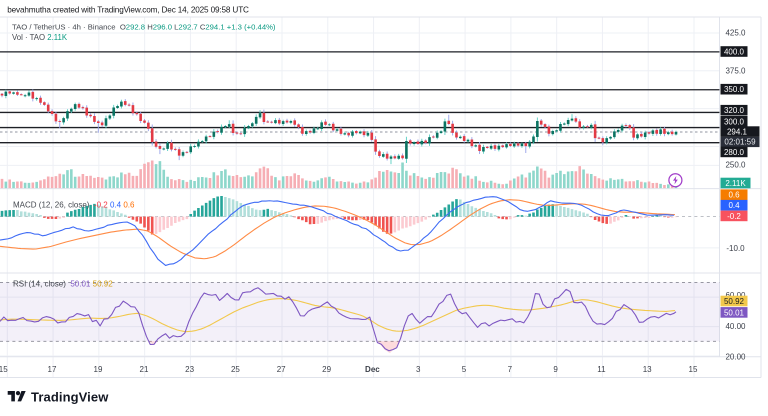 The image size is (768, 416). Describe the element at coordinates (734, 121) in the screenshot. I see `svg-text: 300.0` at that location.